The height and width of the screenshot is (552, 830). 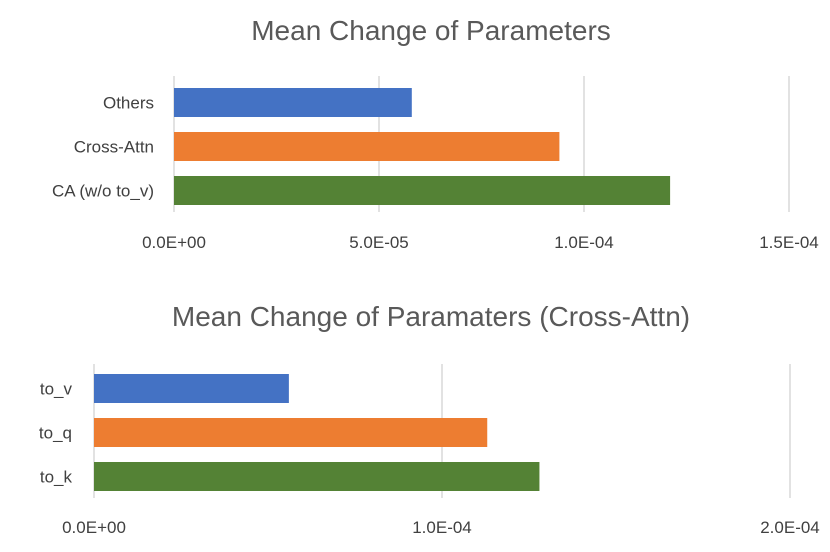 What do you see at coordinates (114, 147) in the screenshot?
I see `chart-top-category-label: Cross-Attn` at bounding box center [114, 147].